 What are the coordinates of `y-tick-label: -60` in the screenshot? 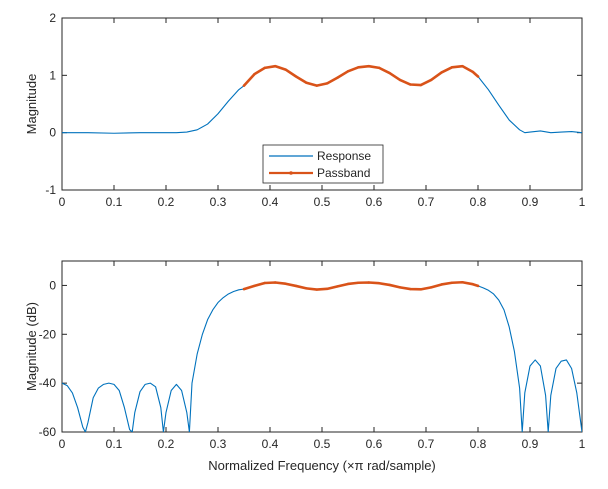 It's located at (48, 432).